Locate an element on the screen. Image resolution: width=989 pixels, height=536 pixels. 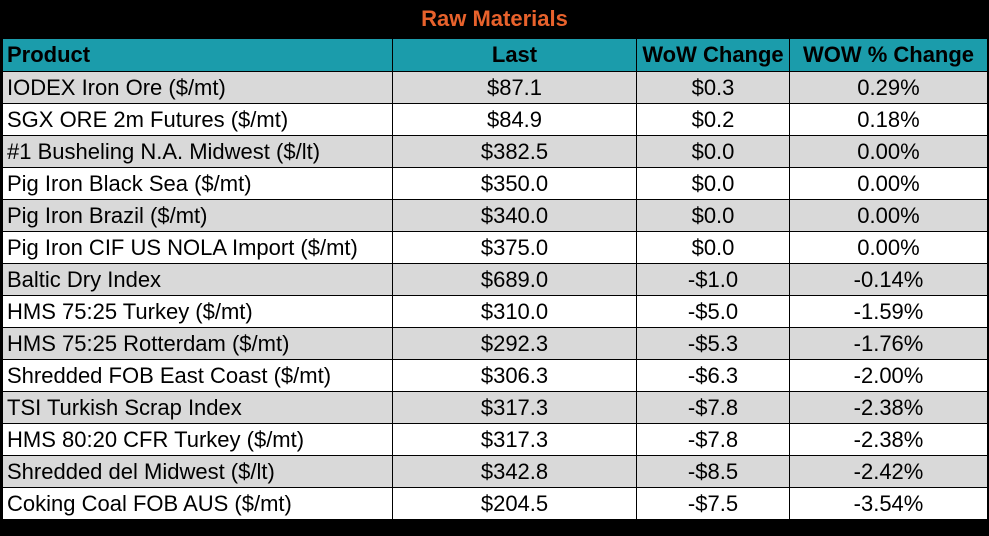
product-cell: SGX ORE 2m Futures ($/mt) is located at coordinates (197, 119).